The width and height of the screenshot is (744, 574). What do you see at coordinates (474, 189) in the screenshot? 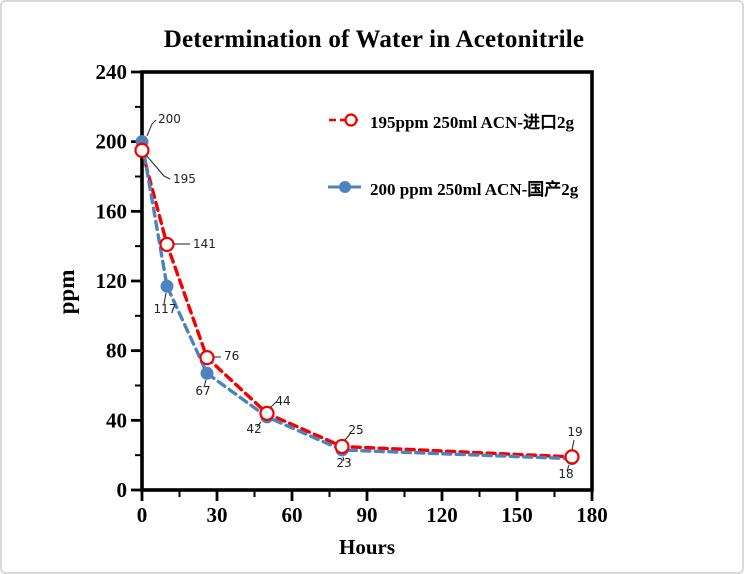
I see `legend-label-domestic: 200 ppm 250ml ACN-国产2g` at bounding box center [474, 189].